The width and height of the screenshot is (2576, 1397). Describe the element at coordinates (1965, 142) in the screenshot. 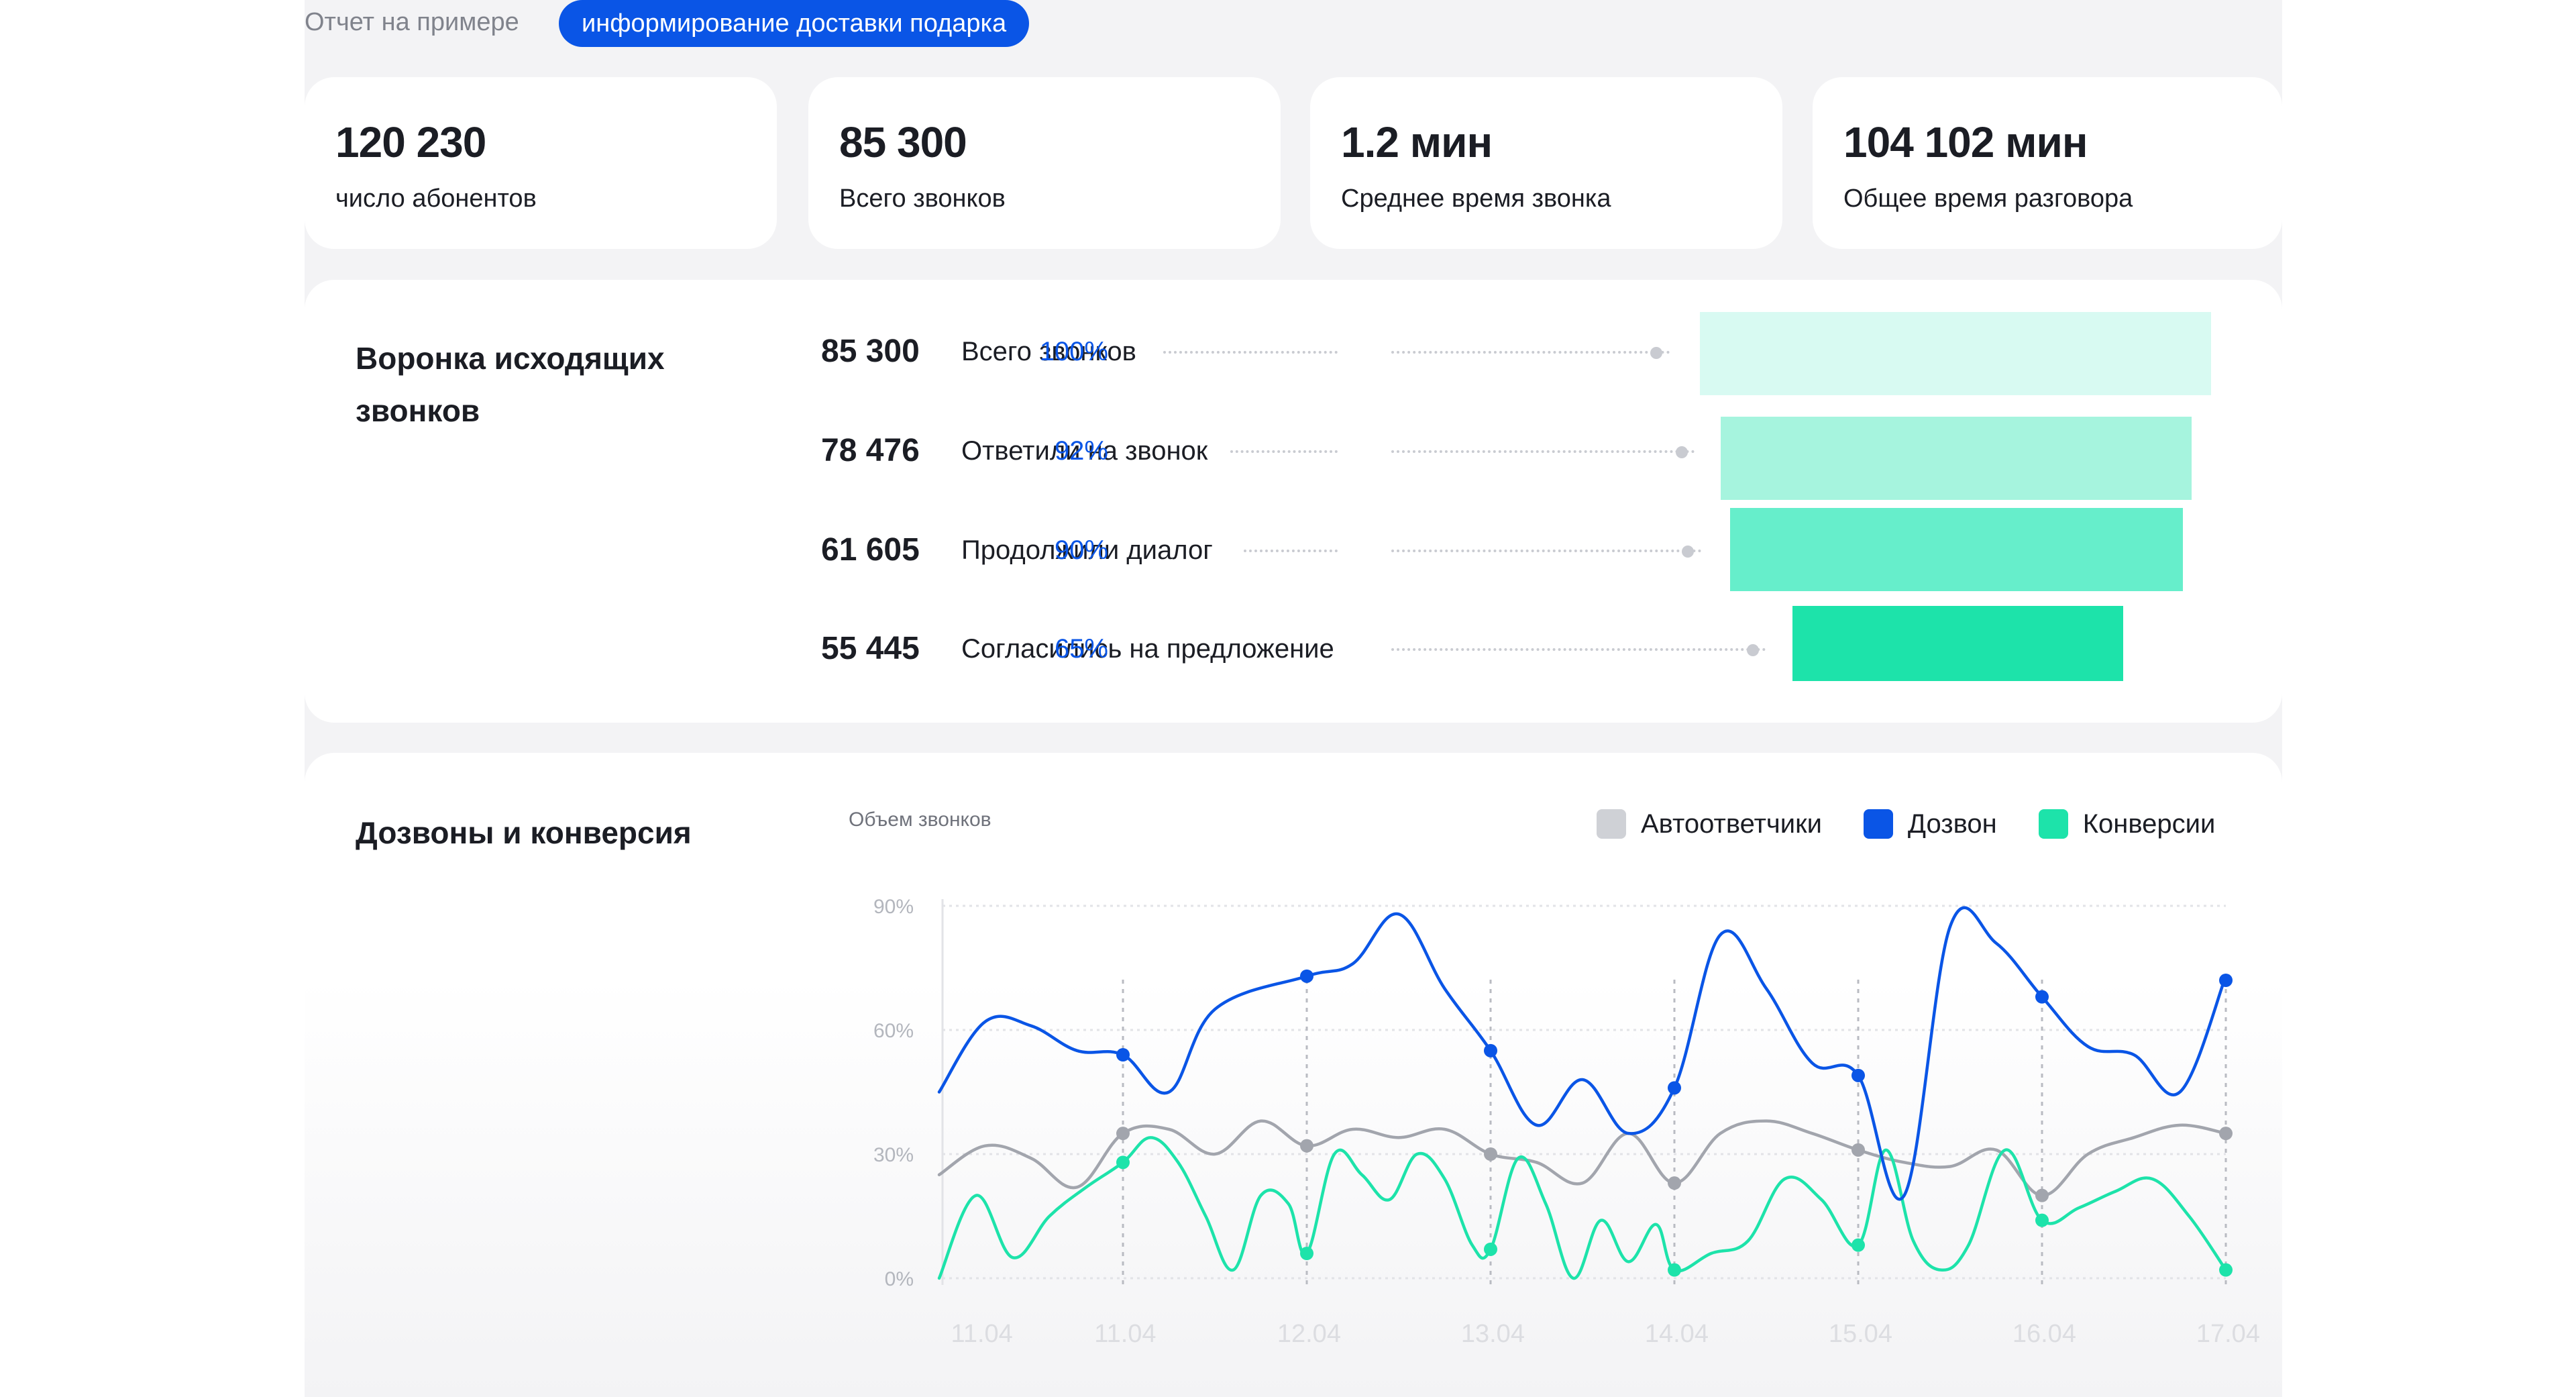

I see `stat-value: 104 102 мин` at that location.